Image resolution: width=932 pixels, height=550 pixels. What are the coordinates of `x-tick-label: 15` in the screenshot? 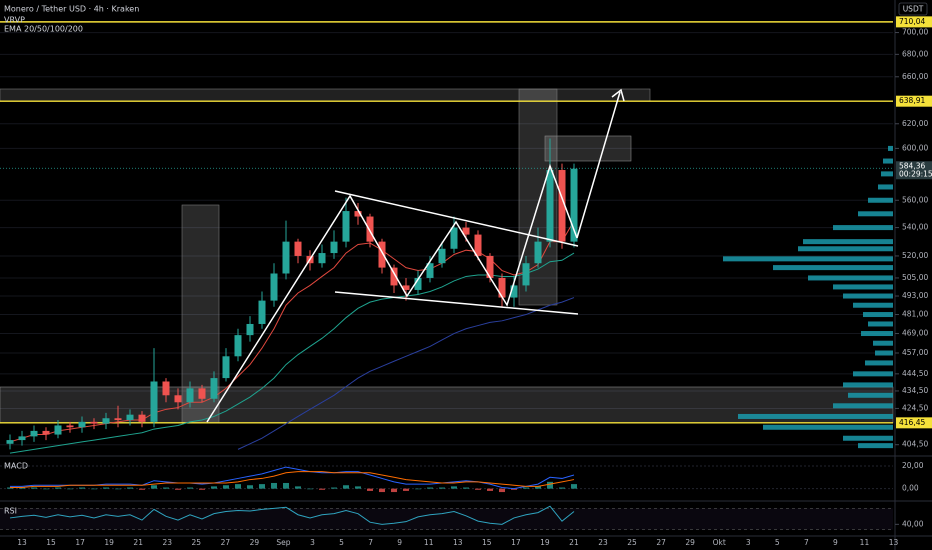 It's located at (487, 542).